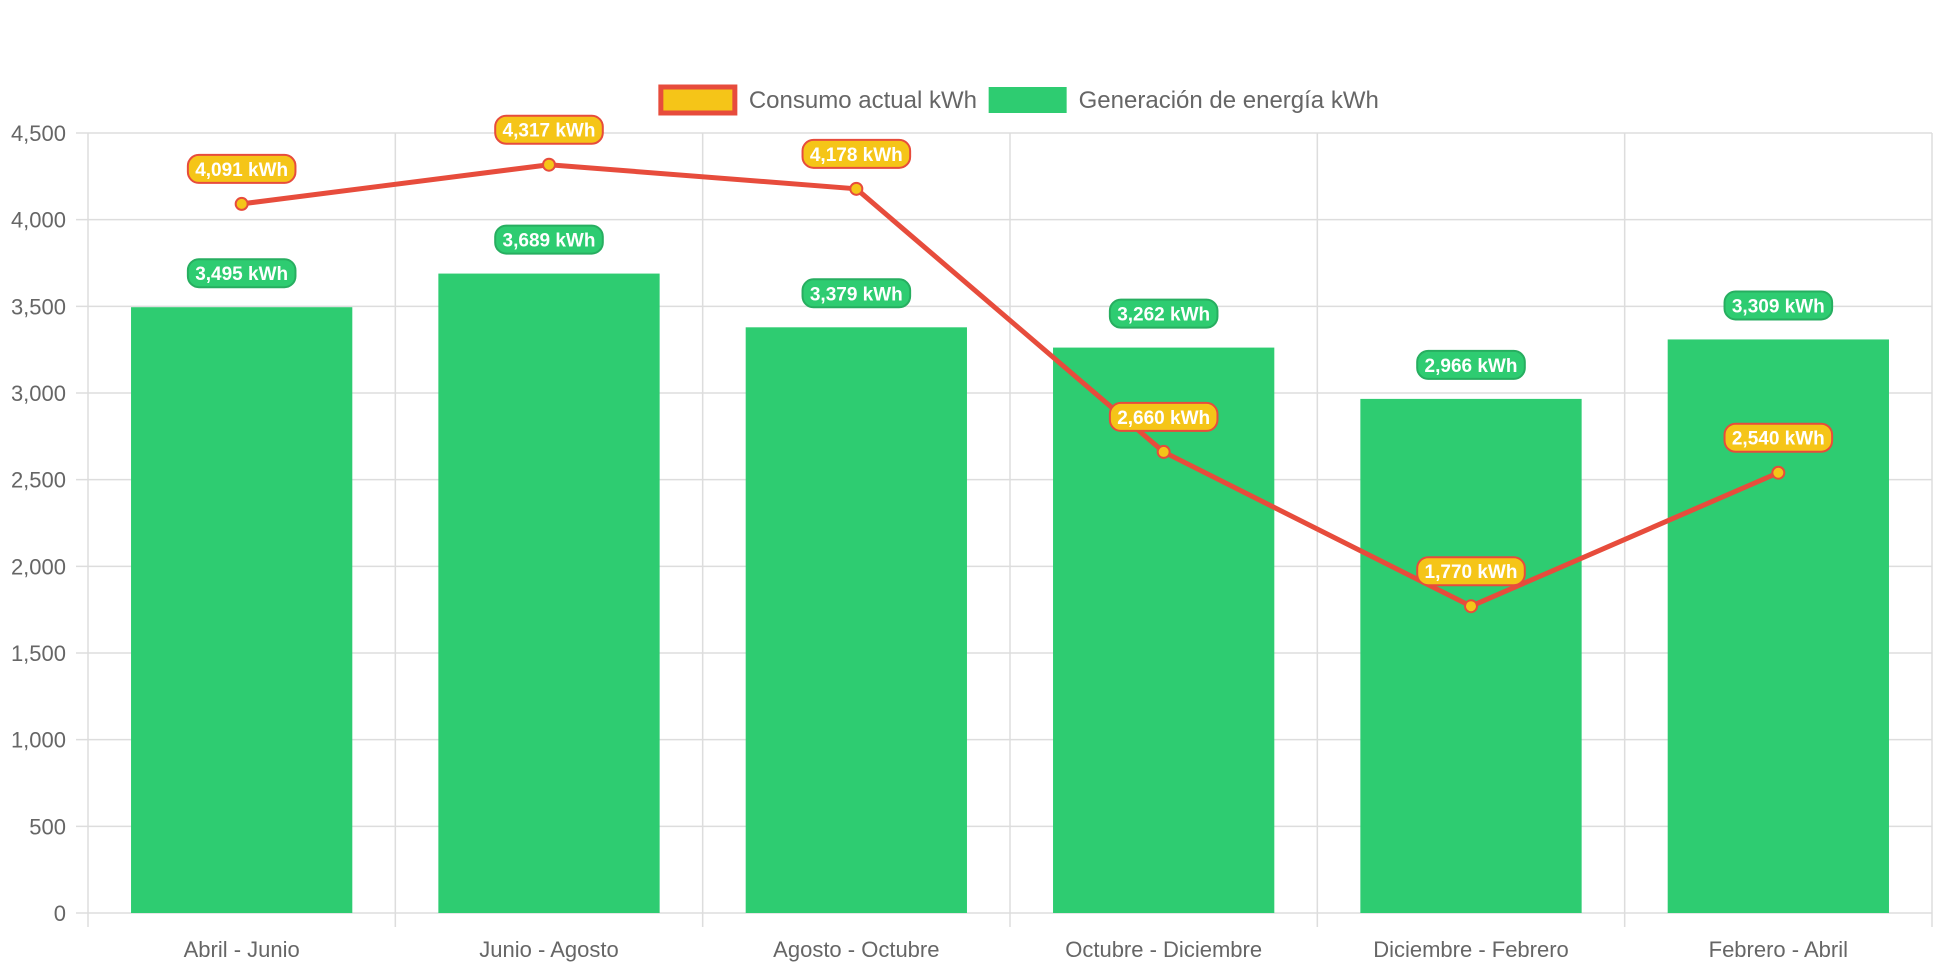 This screenshot has height=970, width=1942. What do you see at coordinates (38, 393) in the screenshot?
I see `y-tick-label: 3,000` at bounding box center [38, 393].